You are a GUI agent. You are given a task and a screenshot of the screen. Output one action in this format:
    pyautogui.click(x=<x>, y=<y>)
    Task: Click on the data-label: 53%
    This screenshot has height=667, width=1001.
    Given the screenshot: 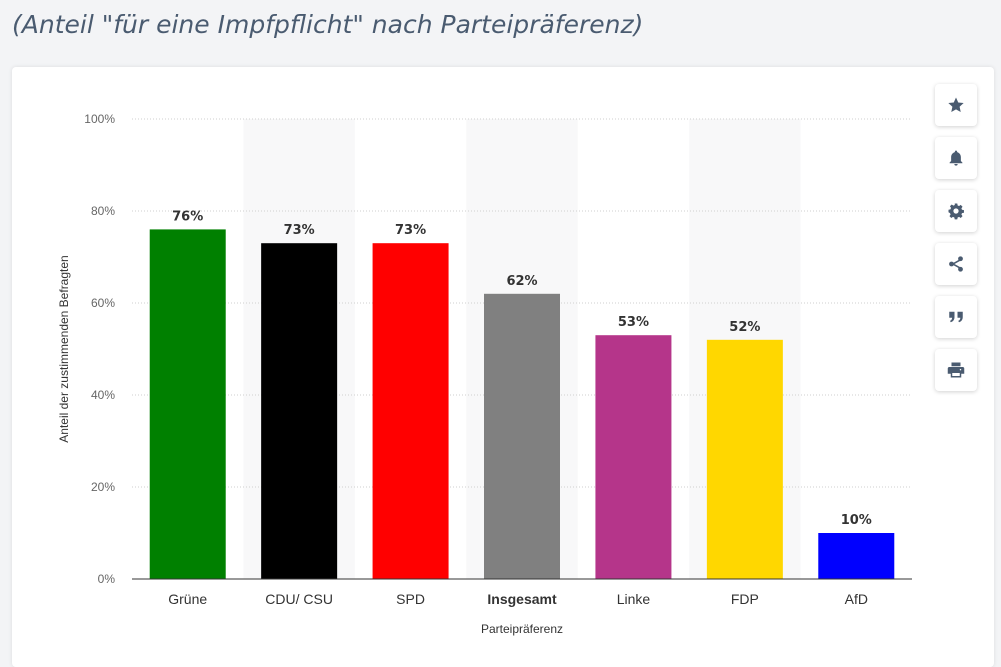 What is the action you would take?
    pyautogui.click(x=633, y=322)
    